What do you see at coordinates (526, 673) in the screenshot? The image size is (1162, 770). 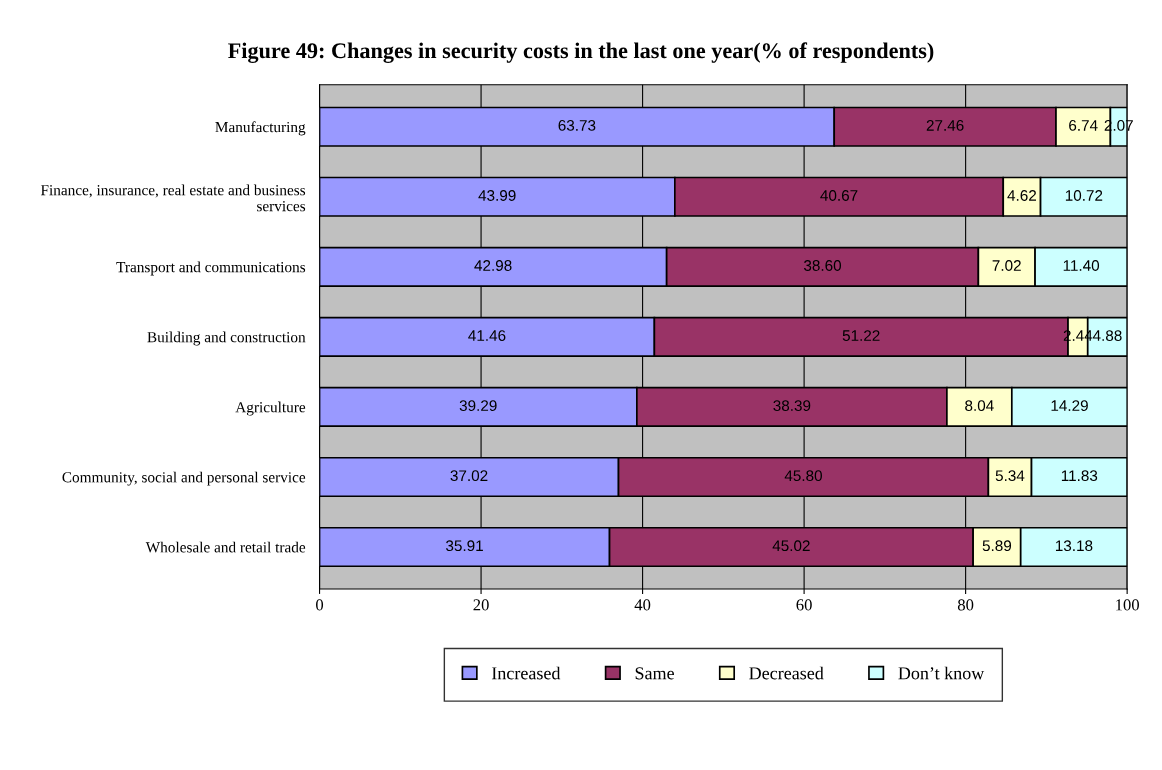 I see `legend-label: Increased` at bounding box center [526, 673].